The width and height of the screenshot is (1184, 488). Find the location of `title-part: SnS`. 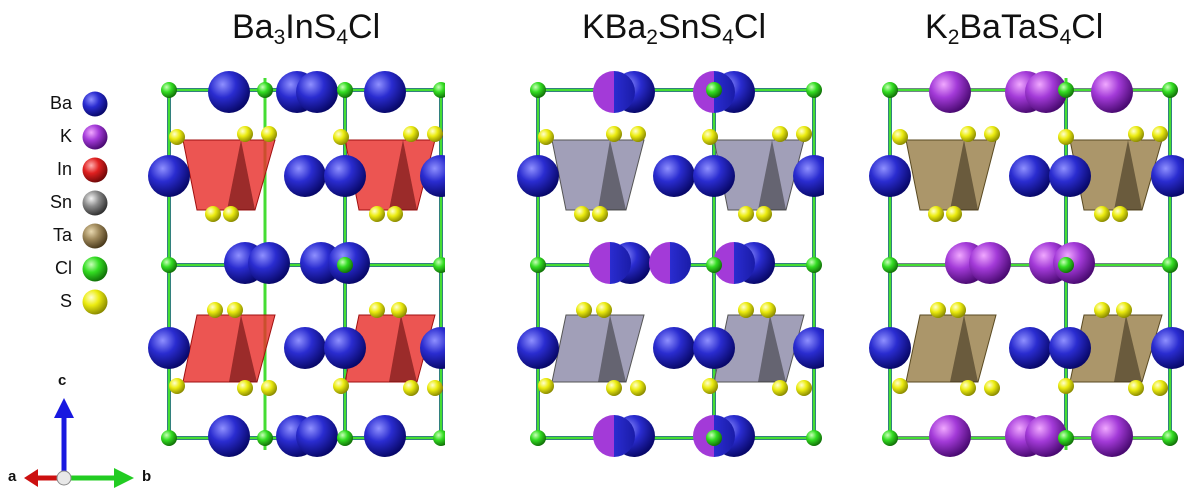

title-part: SnS is located at coordinates (690, 27).